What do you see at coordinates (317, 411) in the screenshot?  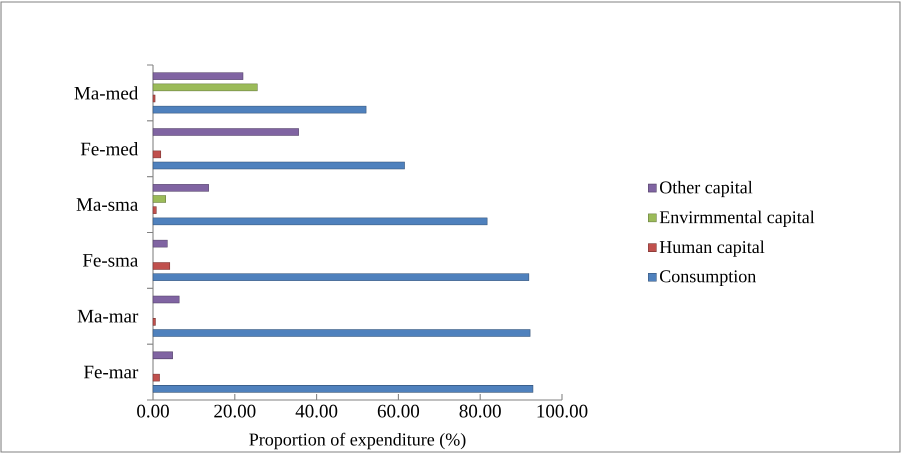 I see `x-tick-label: 40.00` at bounding box center [317, 411].